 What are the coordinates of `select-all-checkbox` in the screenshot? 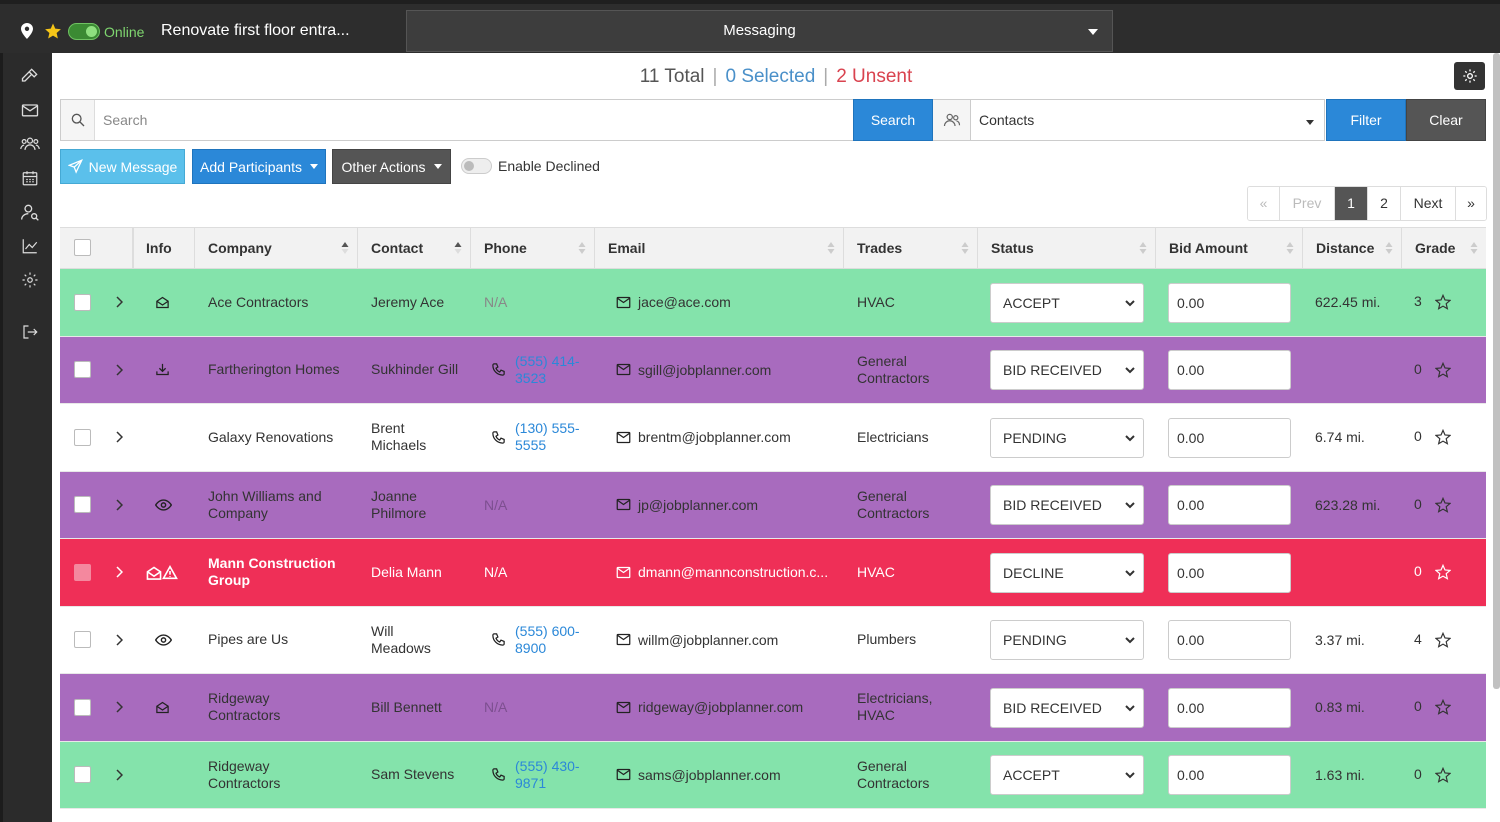 It's located at (82, 247).